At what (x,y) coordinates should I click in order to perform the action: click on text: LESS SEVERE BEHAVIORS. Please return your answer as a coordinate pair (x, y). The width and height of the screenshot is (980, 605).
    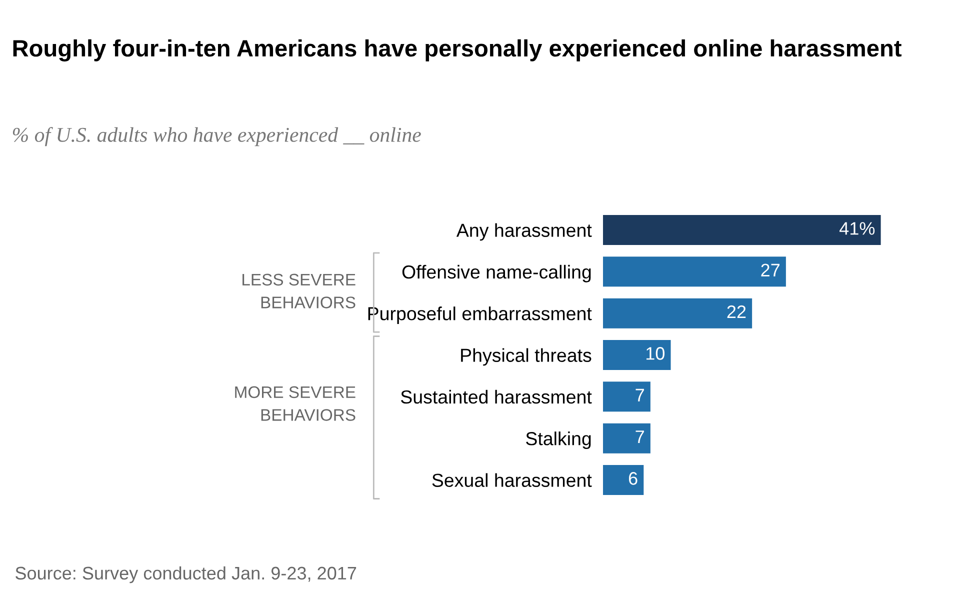
    Looking at the image, I should click on (299, 291).